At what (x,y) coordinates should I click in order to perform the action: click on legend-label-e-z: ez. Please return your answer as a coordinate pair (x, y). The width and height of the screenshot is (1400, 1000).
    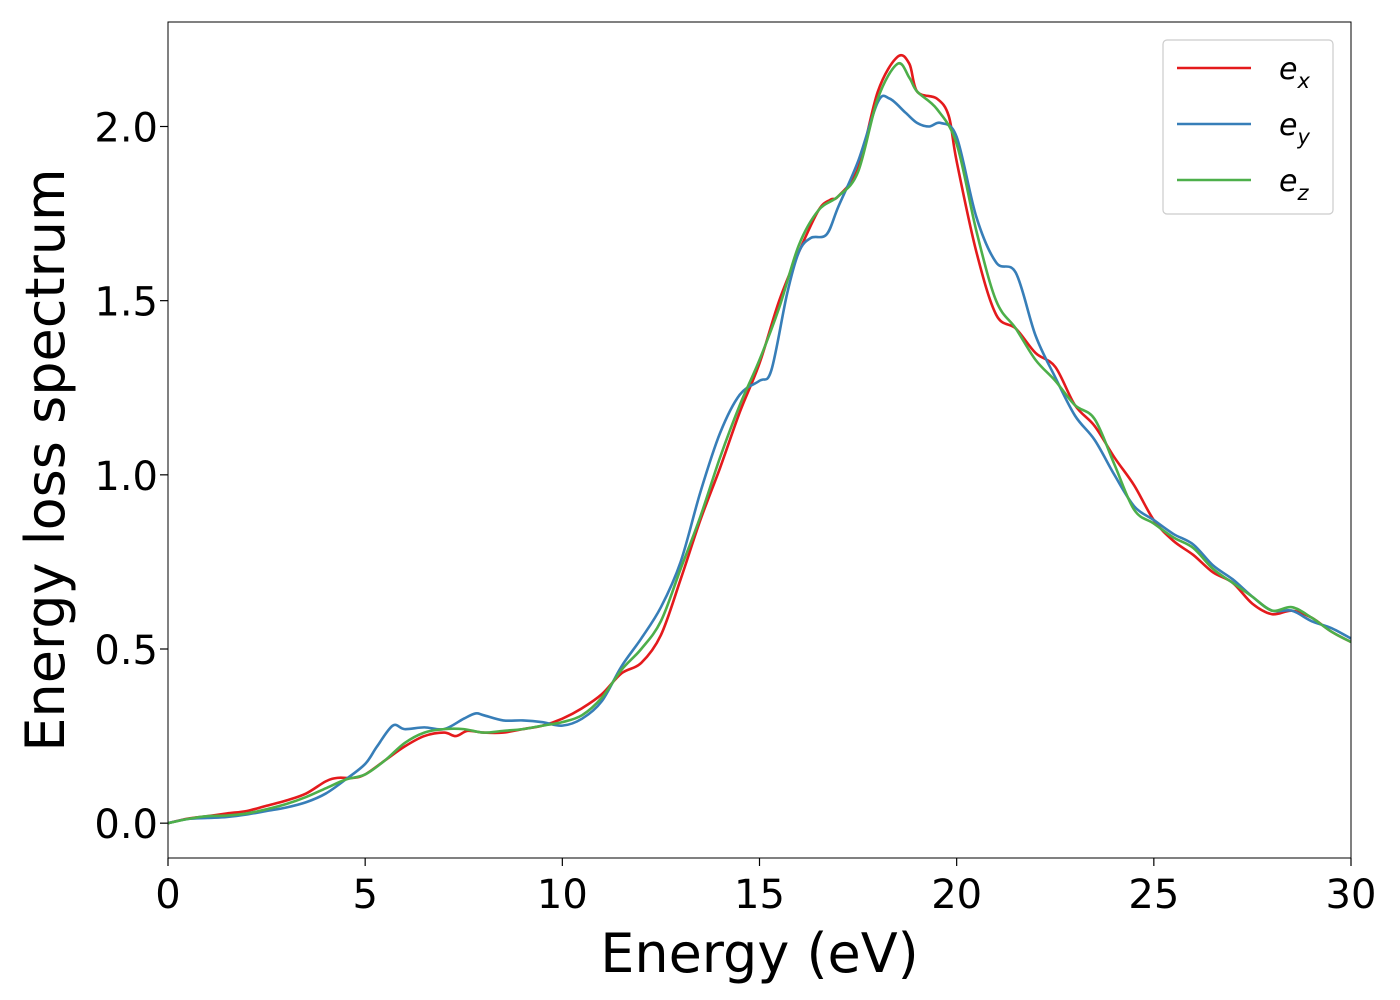
    Looking at the image, I should click on (1294, 184).